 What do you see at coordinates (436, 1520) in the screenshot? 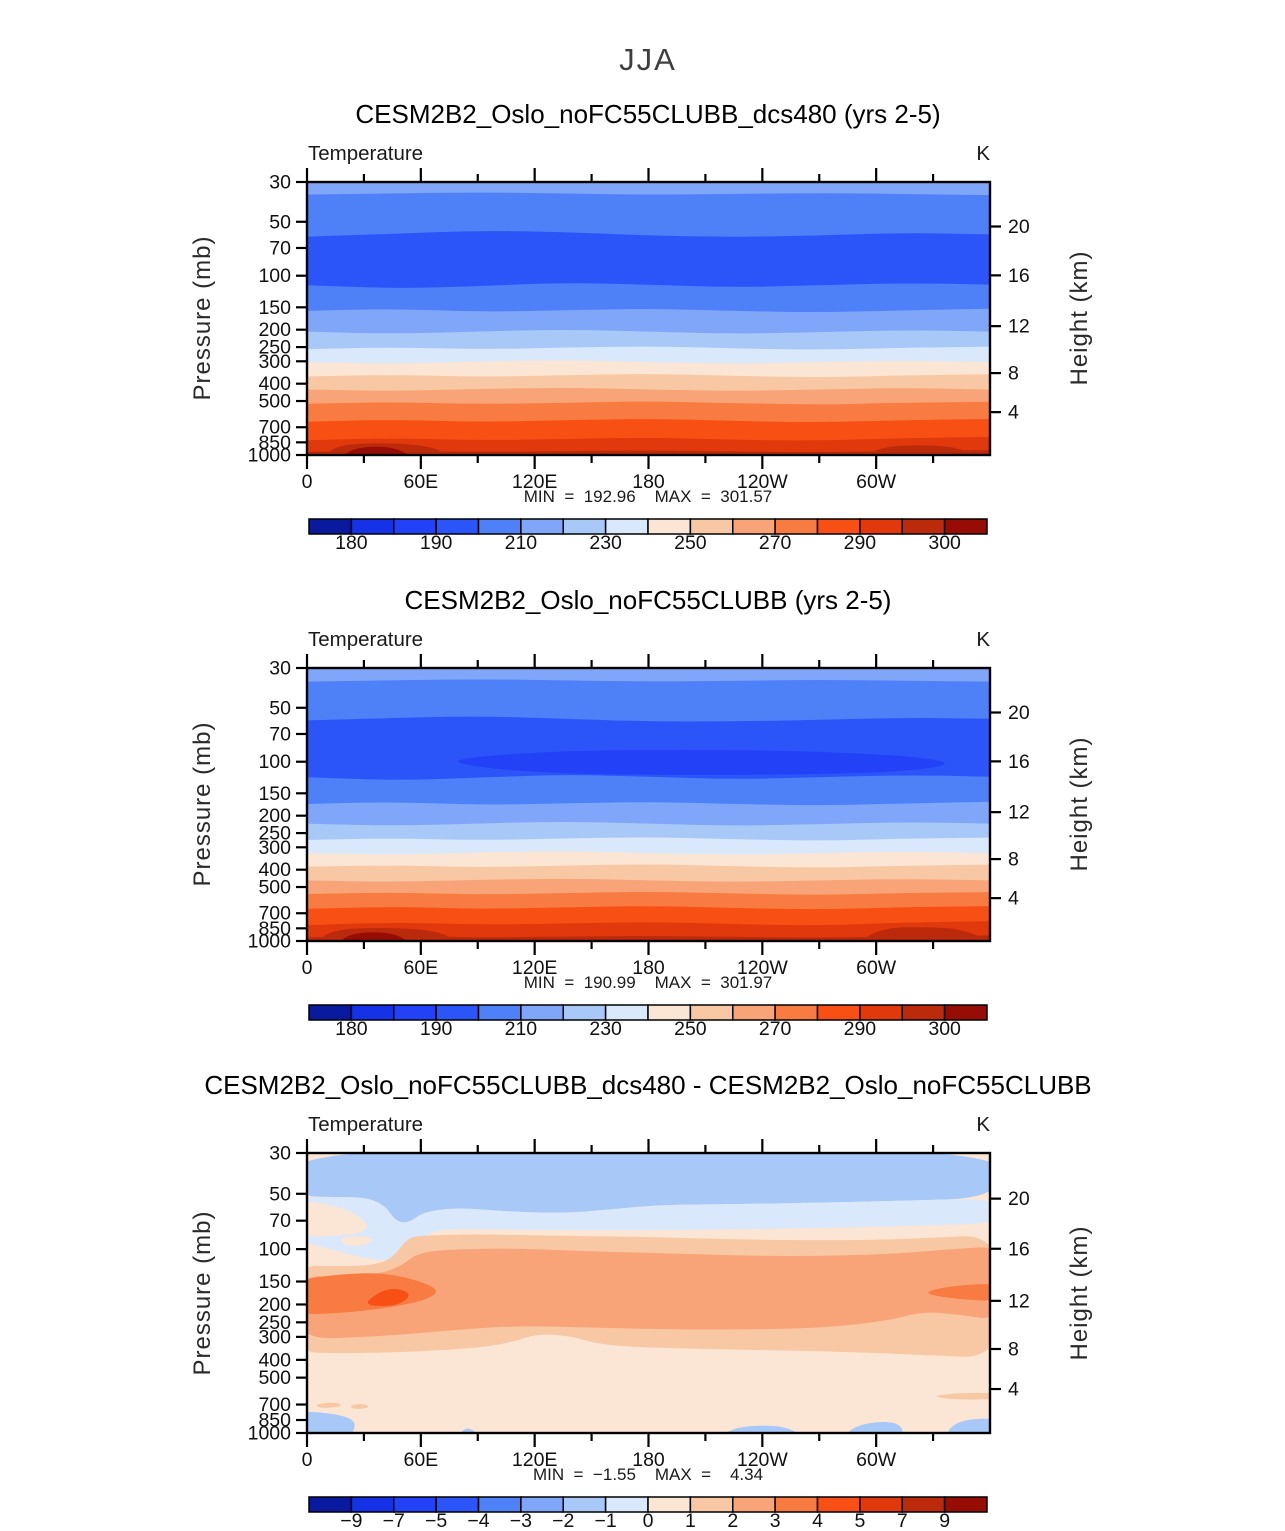
I see `colorbar-tick-label: −5` at bounding box center [436, 1520].